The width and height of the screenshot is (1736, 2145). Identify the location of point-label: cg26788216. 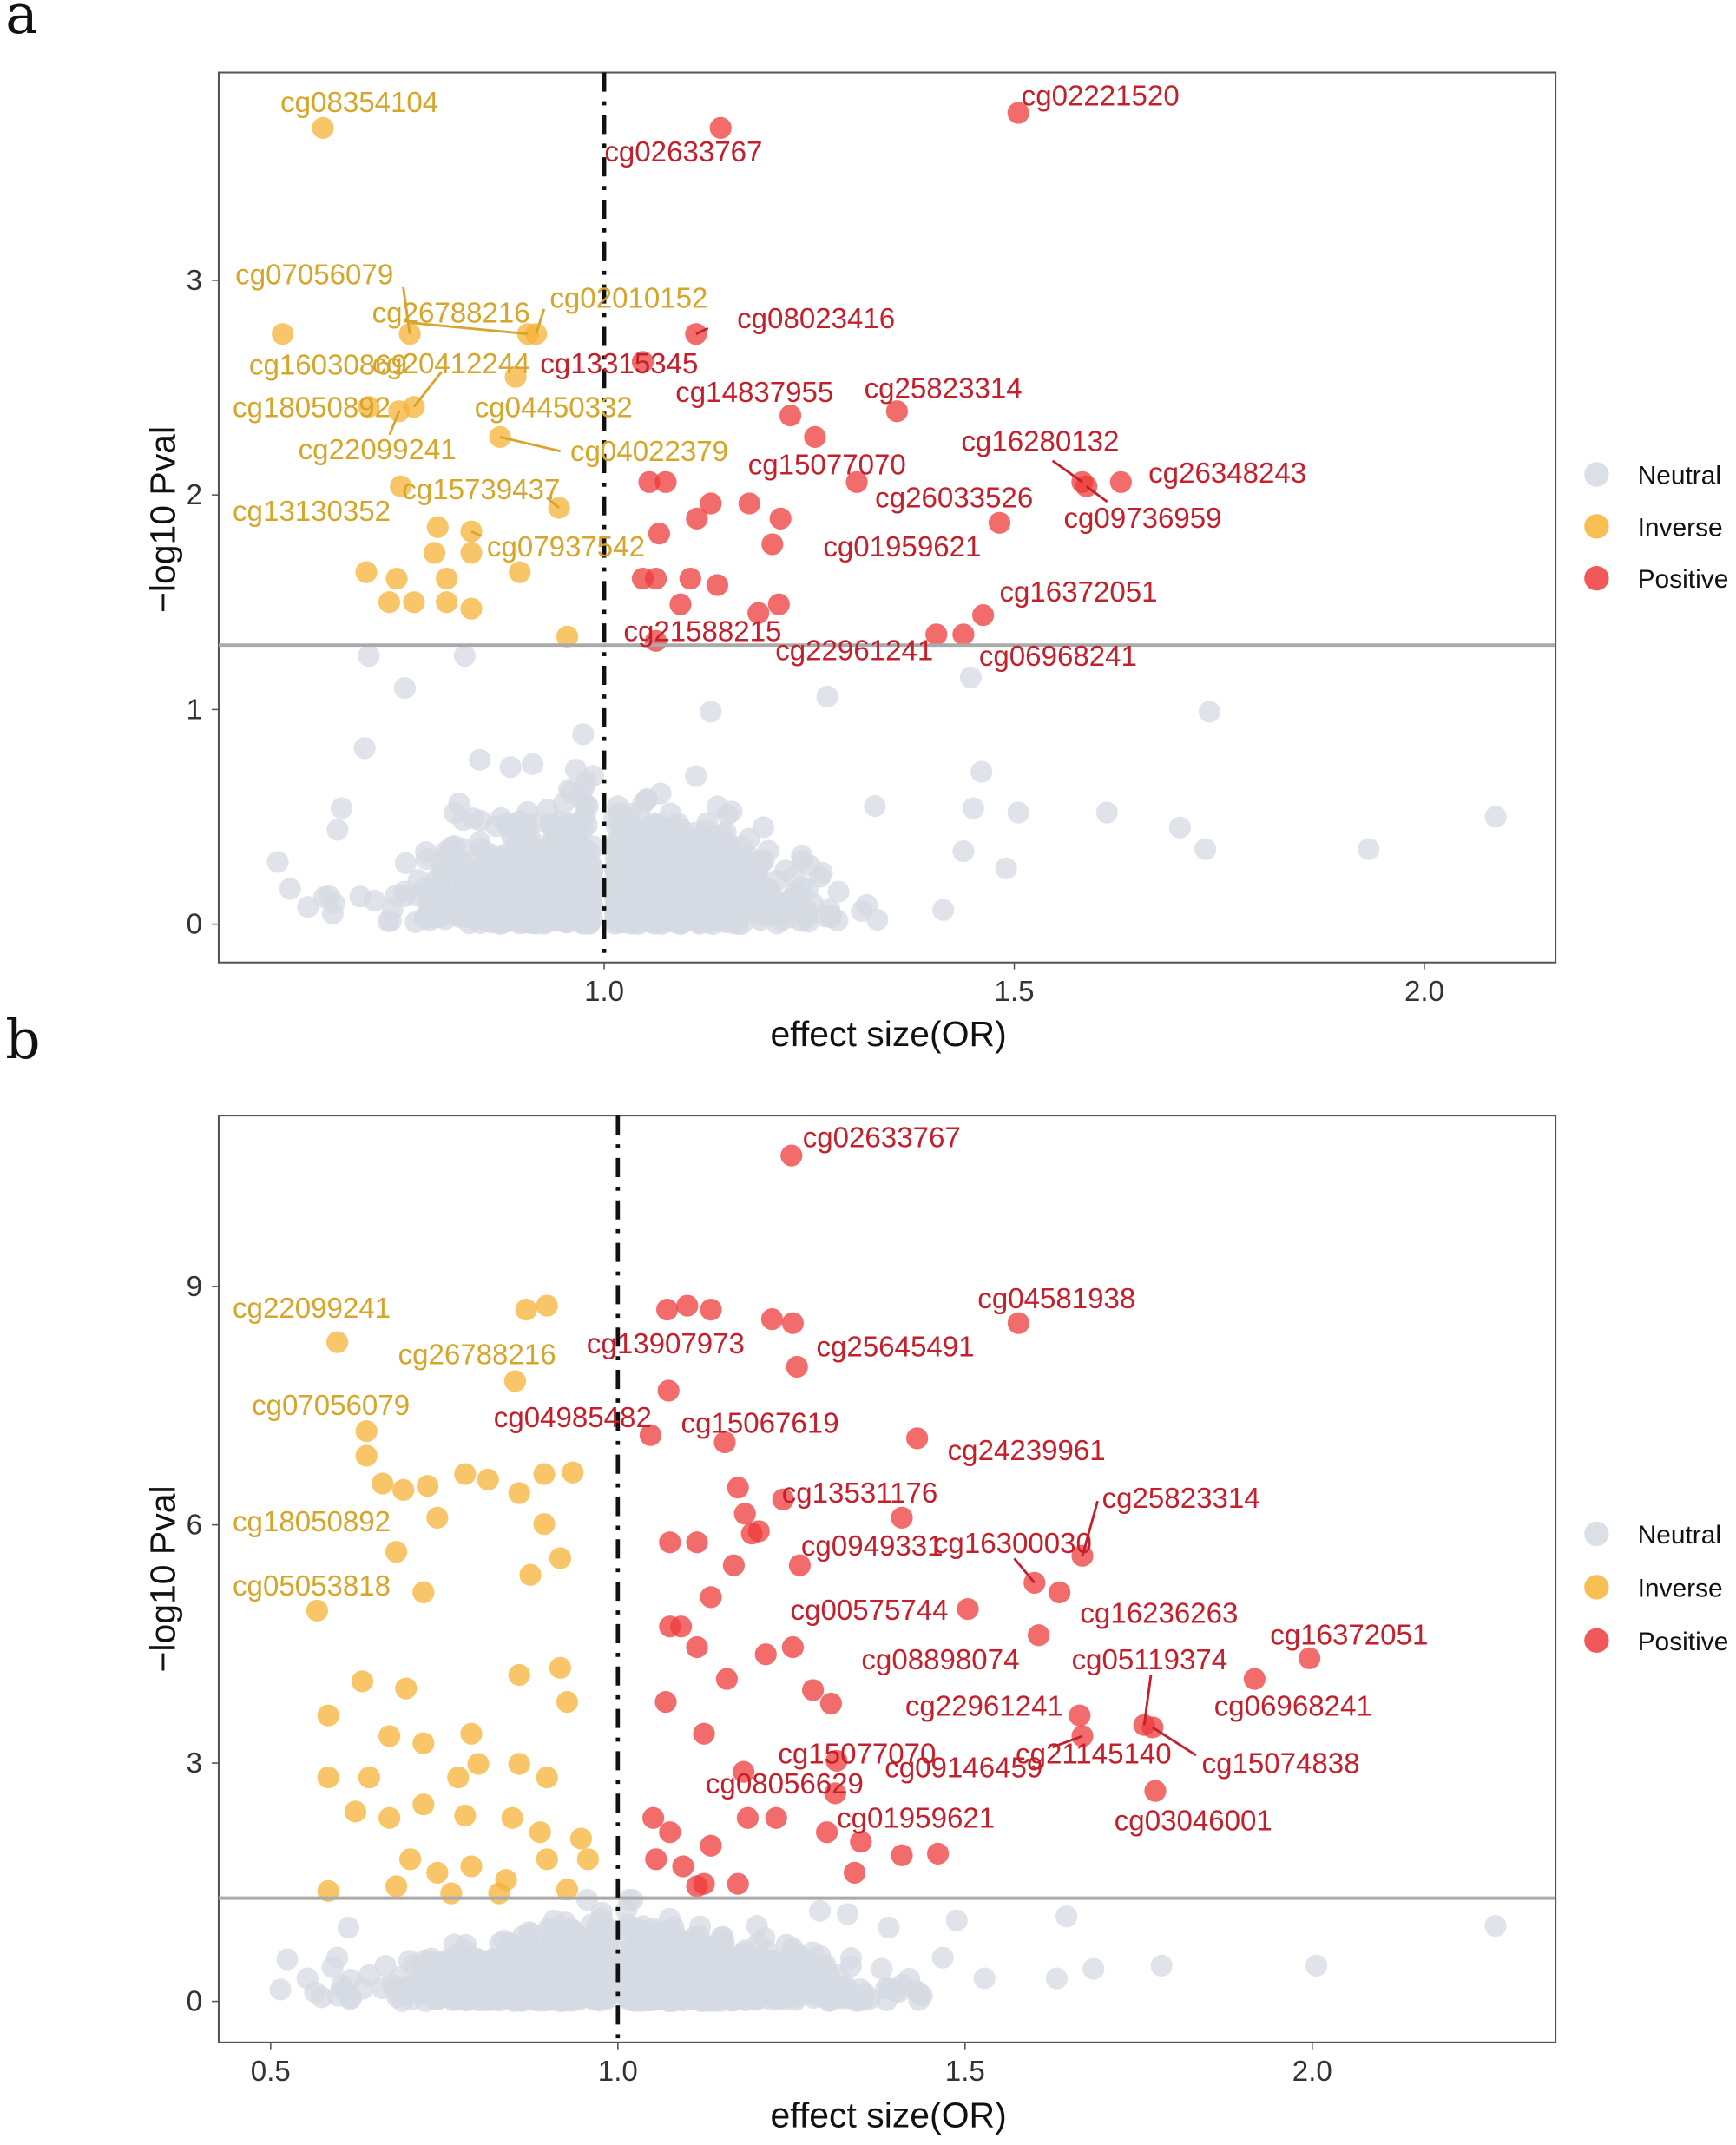
(451, 314).